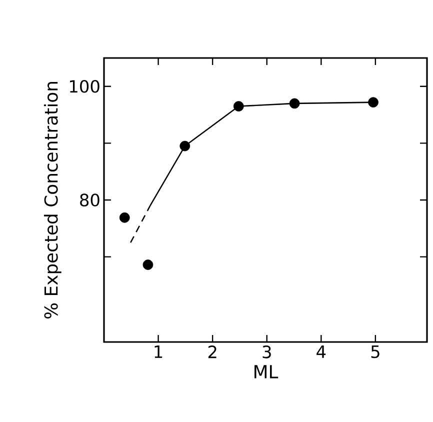 This screenshot has width=433, height=422. What do you see at coordinates (266, 352) in the screenshot?
I see `x-tick-label: 3` at bounding box center [266, 352].